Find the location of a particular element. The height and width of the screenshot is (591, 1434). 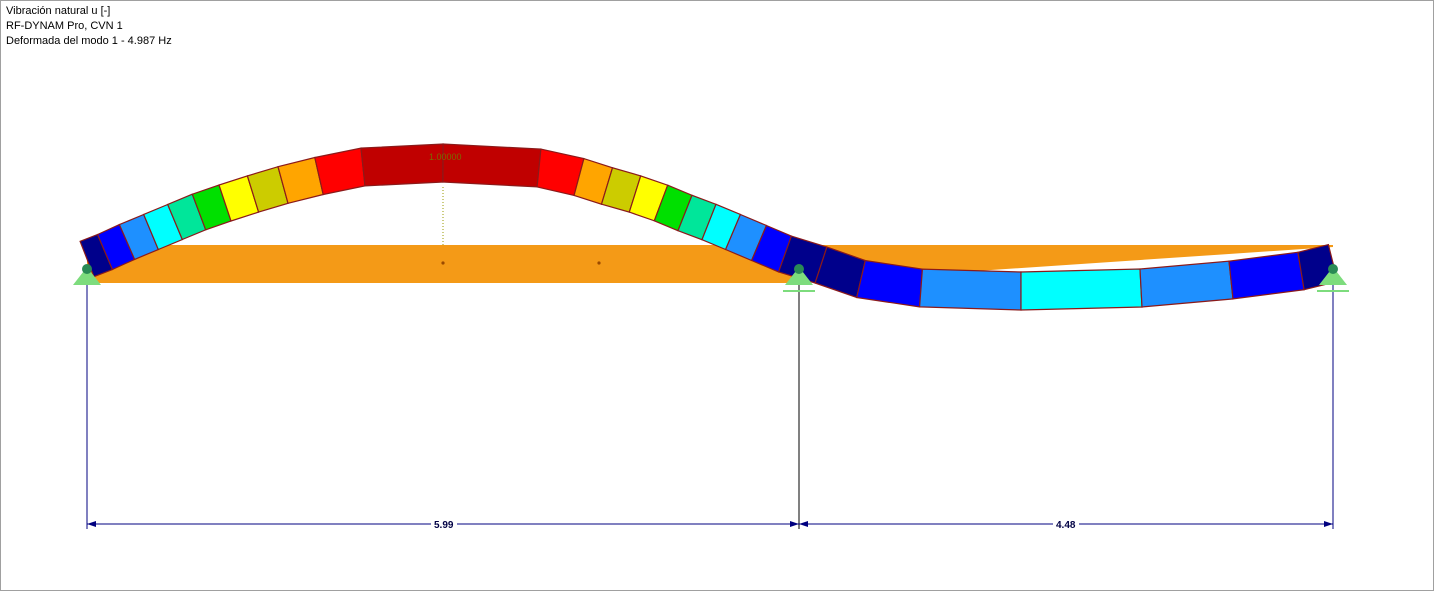

span-2-length-label: 4.48 is located at coordinates (1066, 525).